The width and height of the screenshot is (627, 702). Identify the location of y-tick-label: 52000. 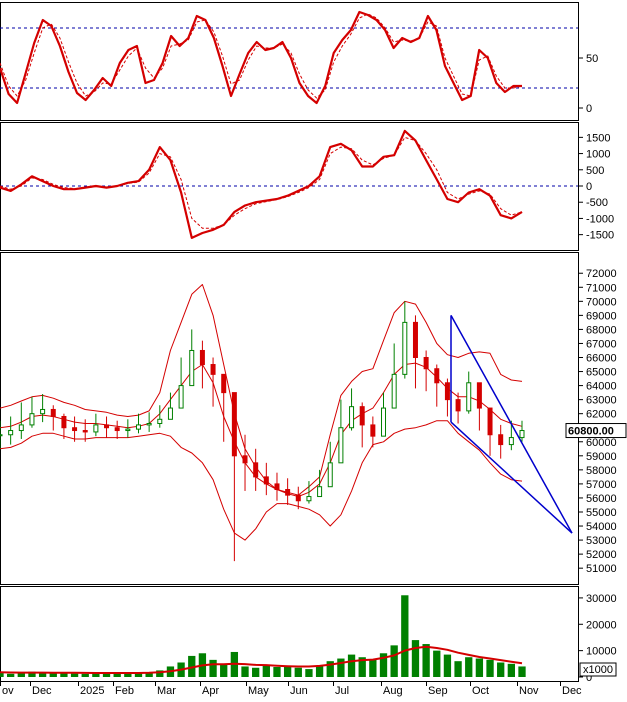
(601, 555).